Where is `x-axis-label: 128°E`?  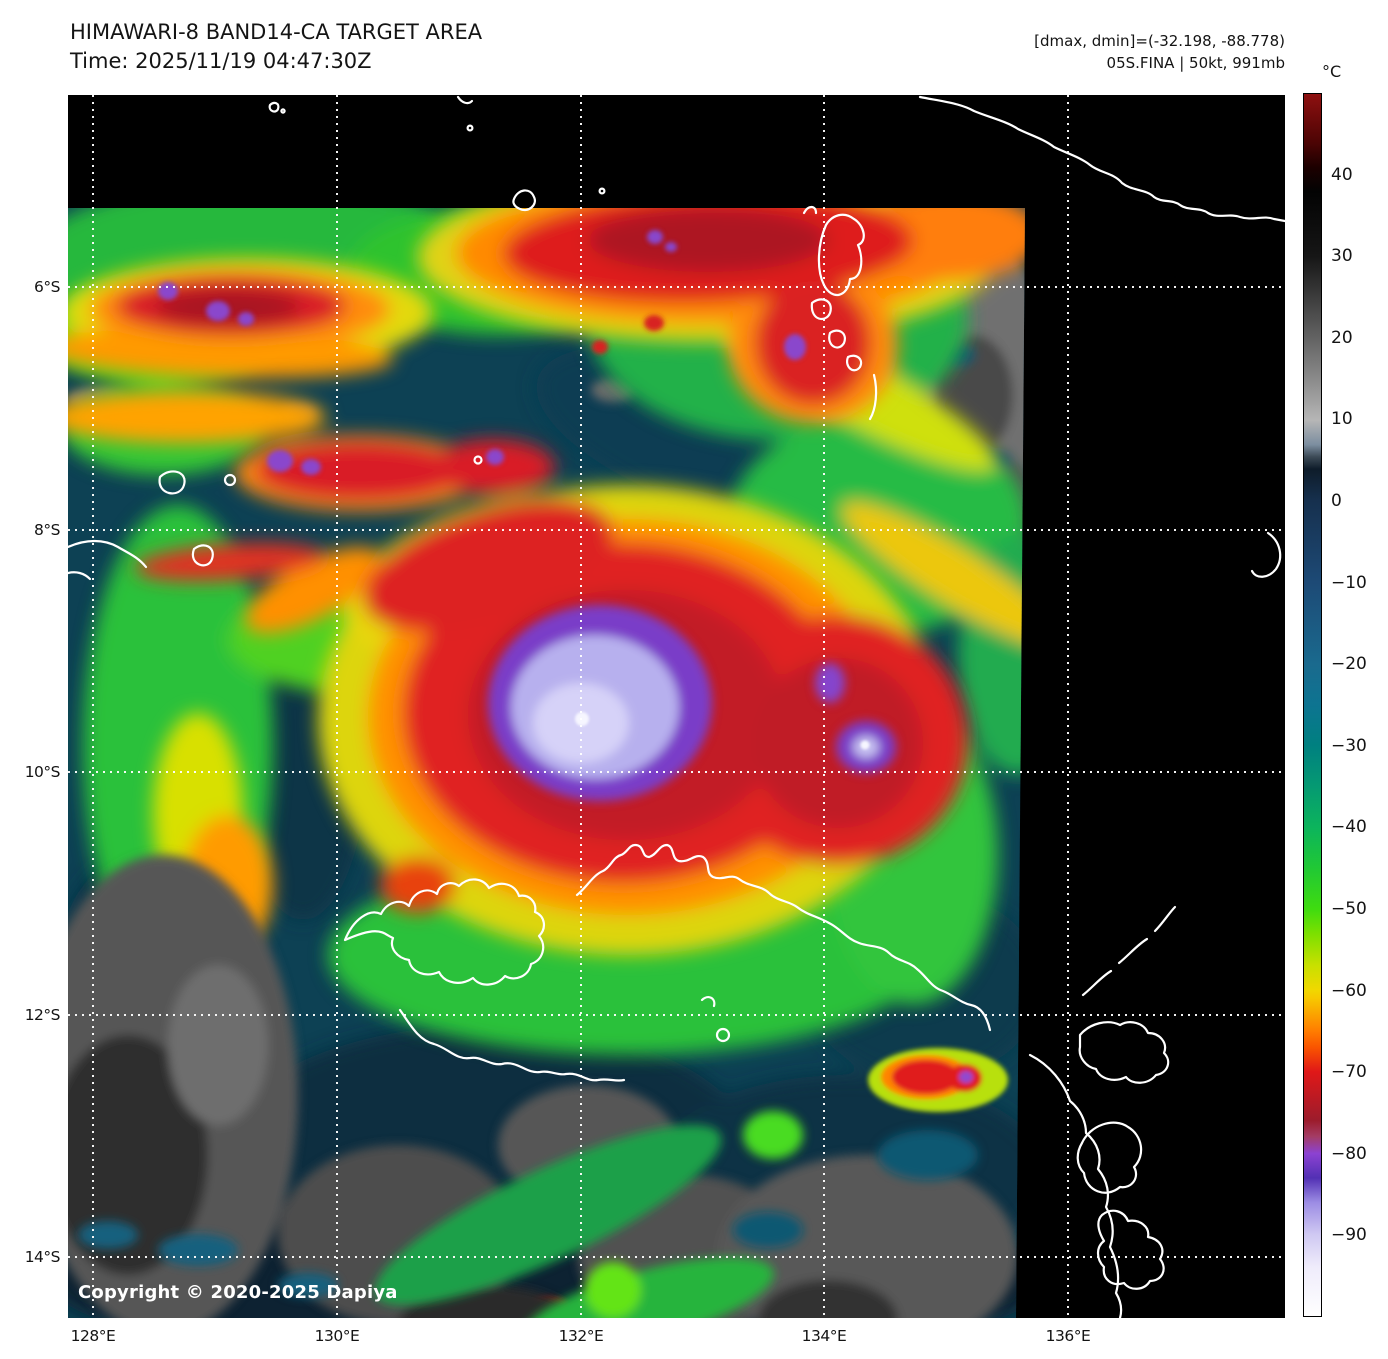 x-axis-label: 128°E is located at coordinates (93, 1336).